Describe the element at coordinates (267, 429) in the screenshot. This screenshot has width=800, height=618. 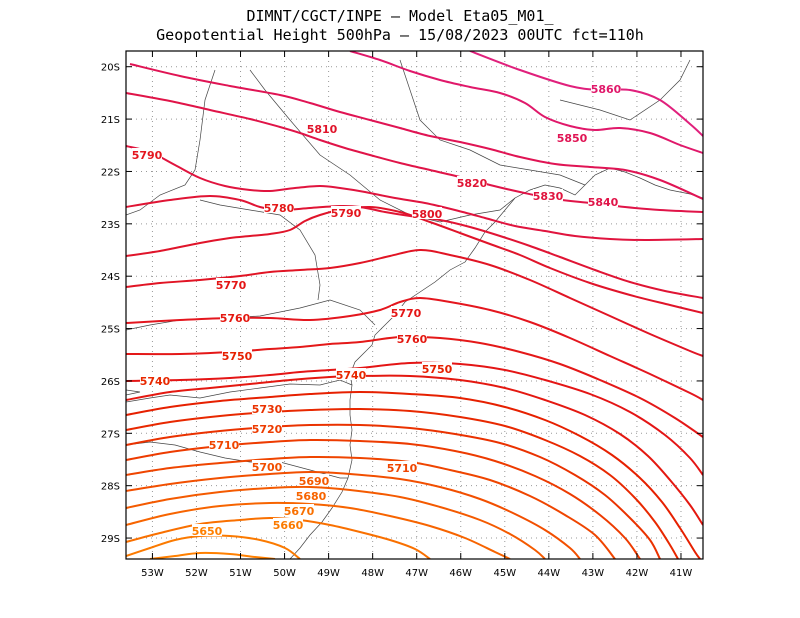
I see `contour-label-5720: 5720` at that location.